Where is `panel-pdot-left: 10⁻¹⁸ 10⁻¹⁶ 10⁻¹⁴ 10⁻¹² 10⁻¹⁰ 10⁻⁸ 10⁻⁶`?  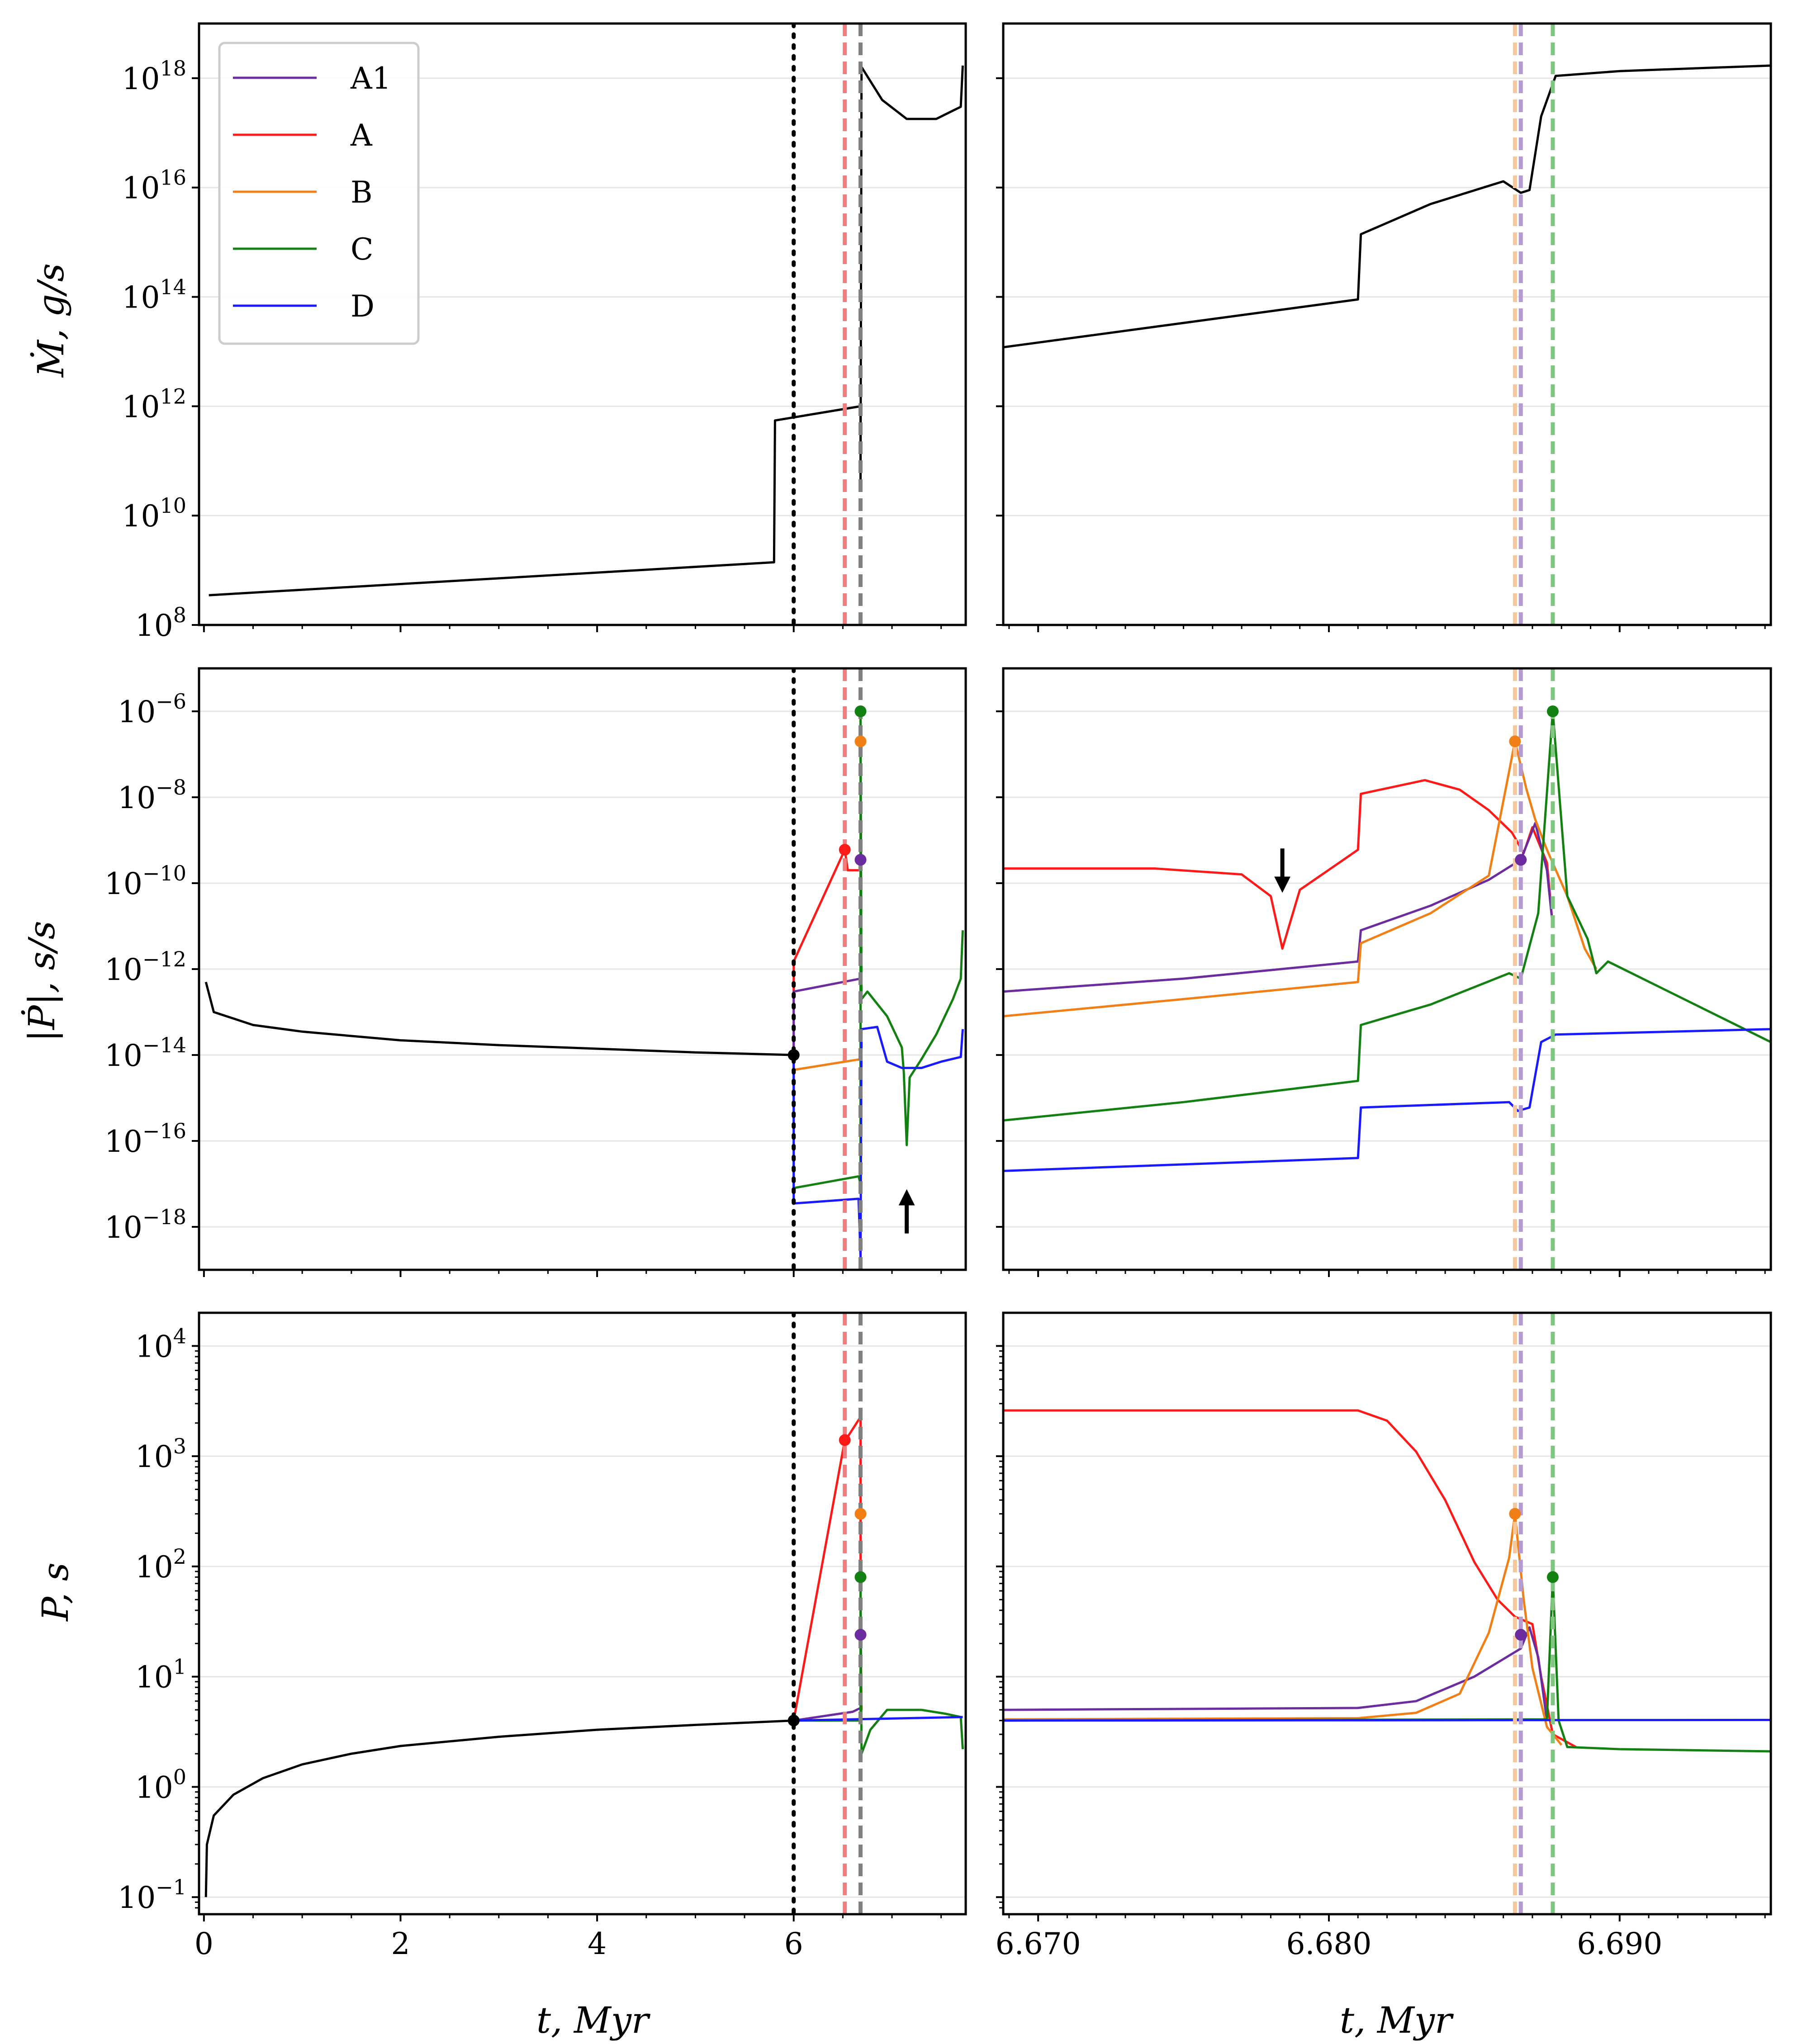
panel-pdot-left: 10⁻¹⁸ 10⁻¹⁶ 10⁻¹⁴ 10⁻¹² 10⁻¹⁰ 10⁻⁸ 10⁻⁶ is located at coordinates (535, 972).